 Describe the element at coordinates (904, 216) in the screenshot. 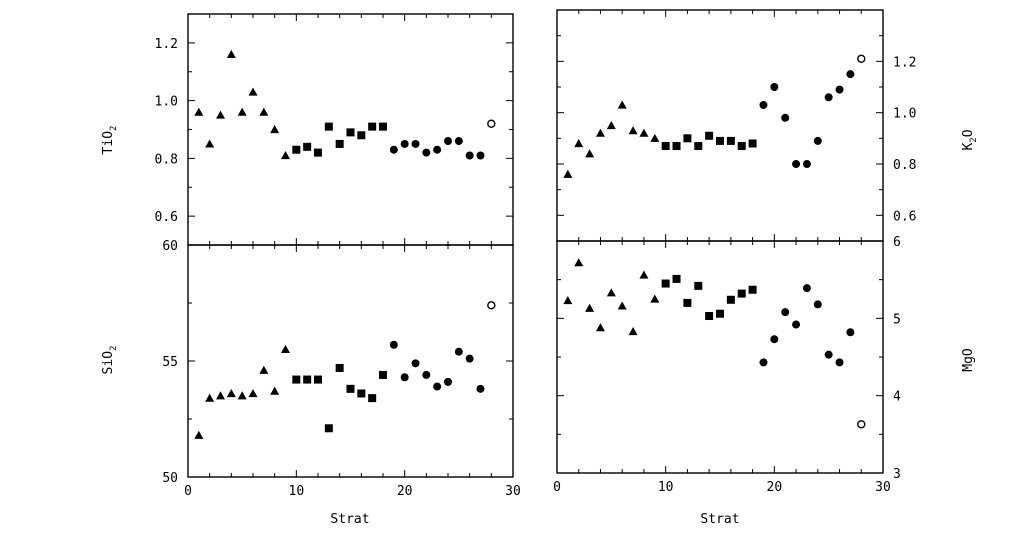

I see `y-tick-label-k2o: 0.6` at that location.